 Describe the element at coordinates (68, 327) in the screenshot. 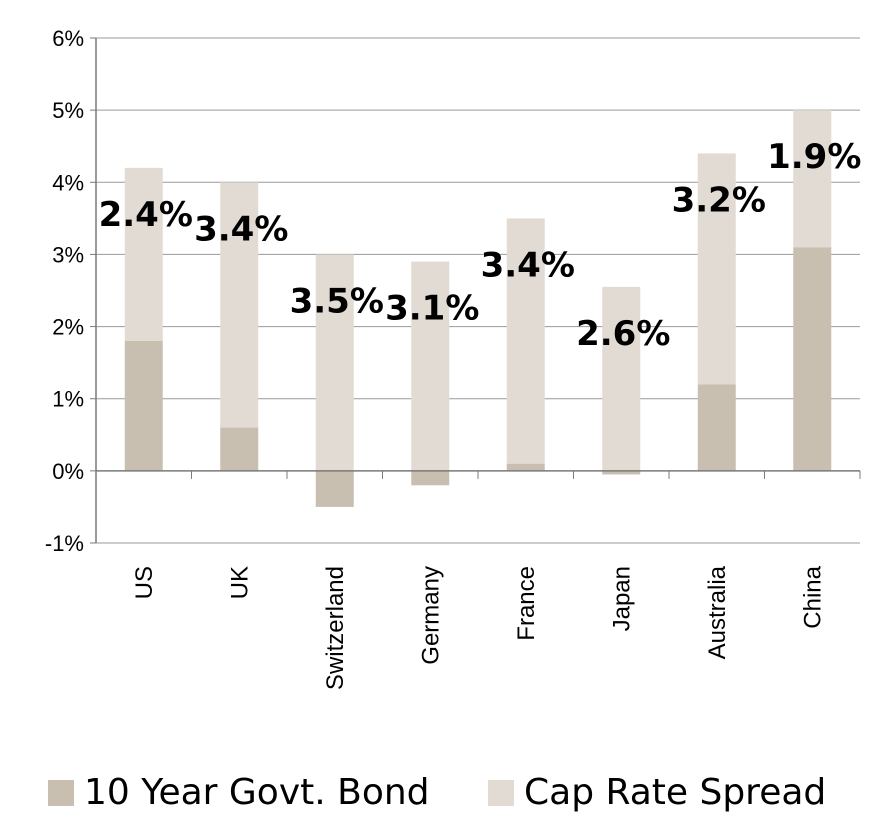

I see `y-tick-label: 2%` at that location.